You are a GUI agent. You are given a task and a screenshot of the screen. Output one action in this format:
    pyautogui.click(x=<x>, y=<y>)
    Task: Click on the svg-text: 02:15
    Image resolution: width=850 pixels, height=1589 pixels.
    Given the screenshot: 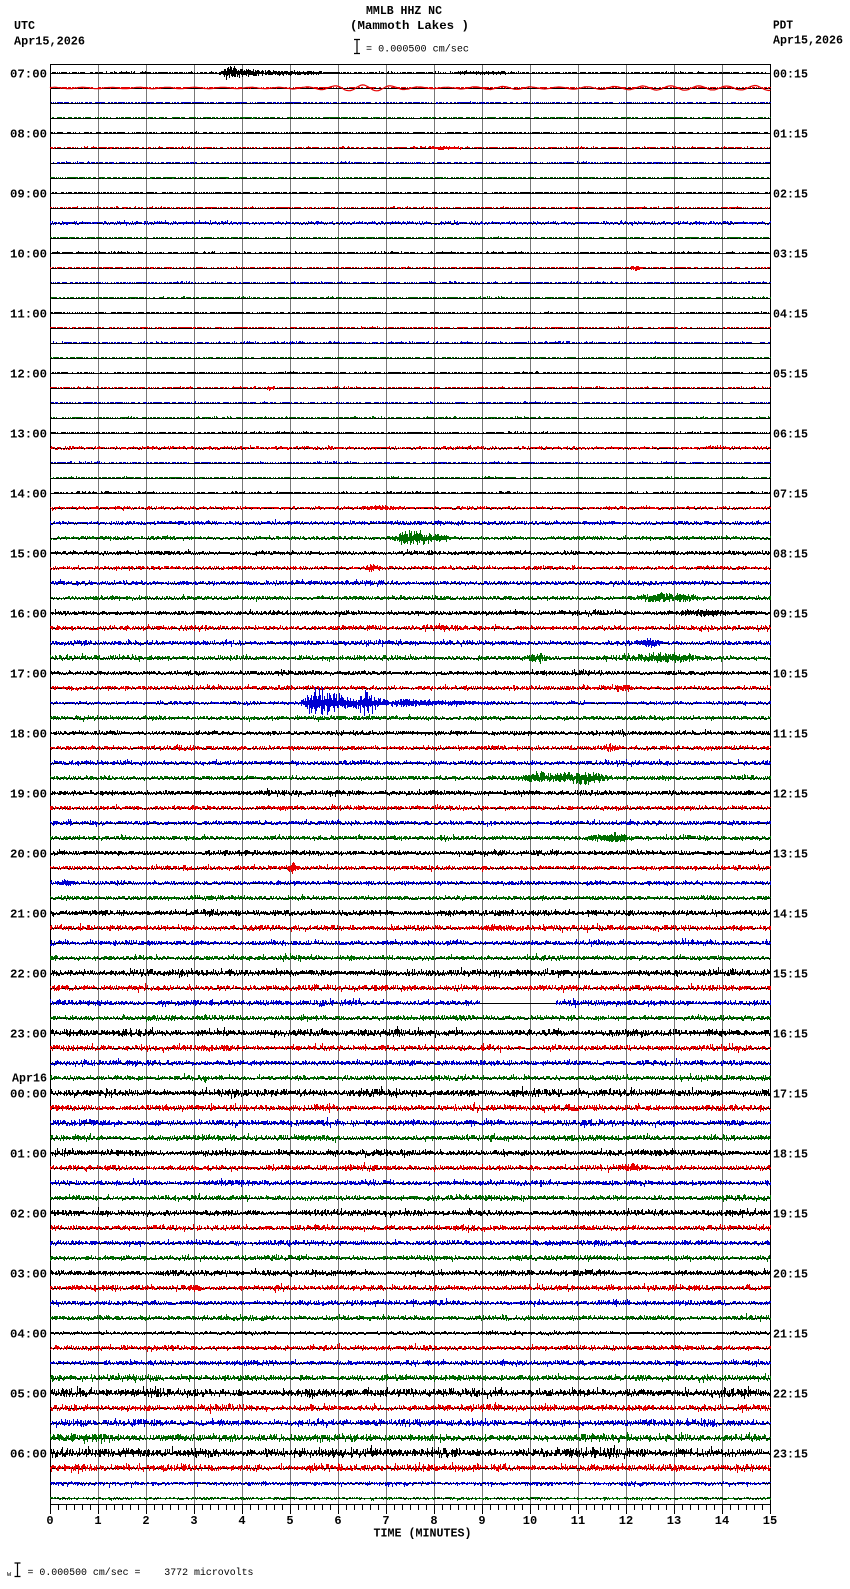 What is the action you would take?
    pyautogui.click(x=790, y=194)
    